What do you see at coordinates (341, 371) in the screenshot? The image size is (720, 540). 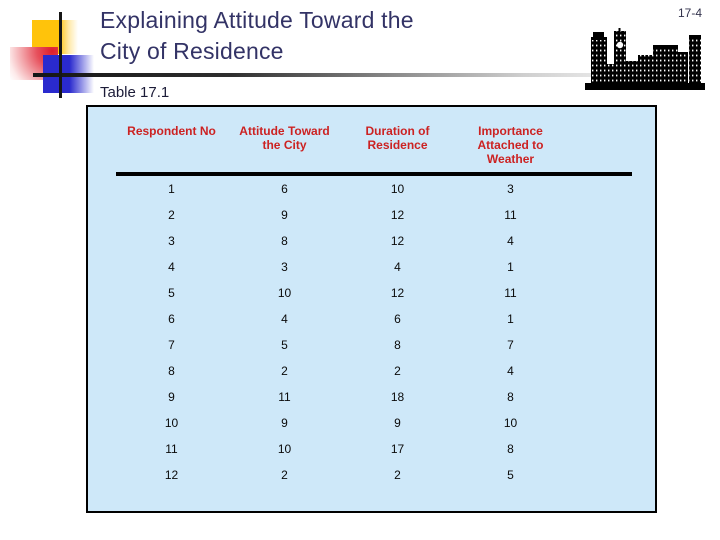 I see `table-row: 8 2 2 4` at bounding box center [341, 371].